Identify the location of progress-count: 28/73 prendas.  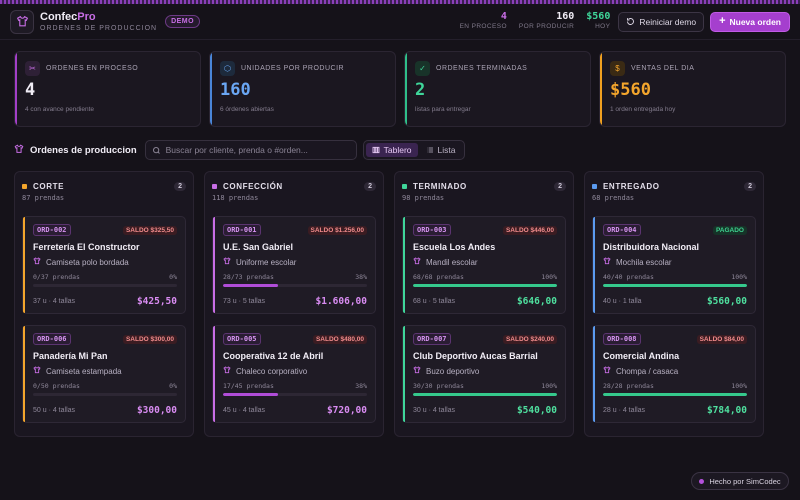
(248, 277).